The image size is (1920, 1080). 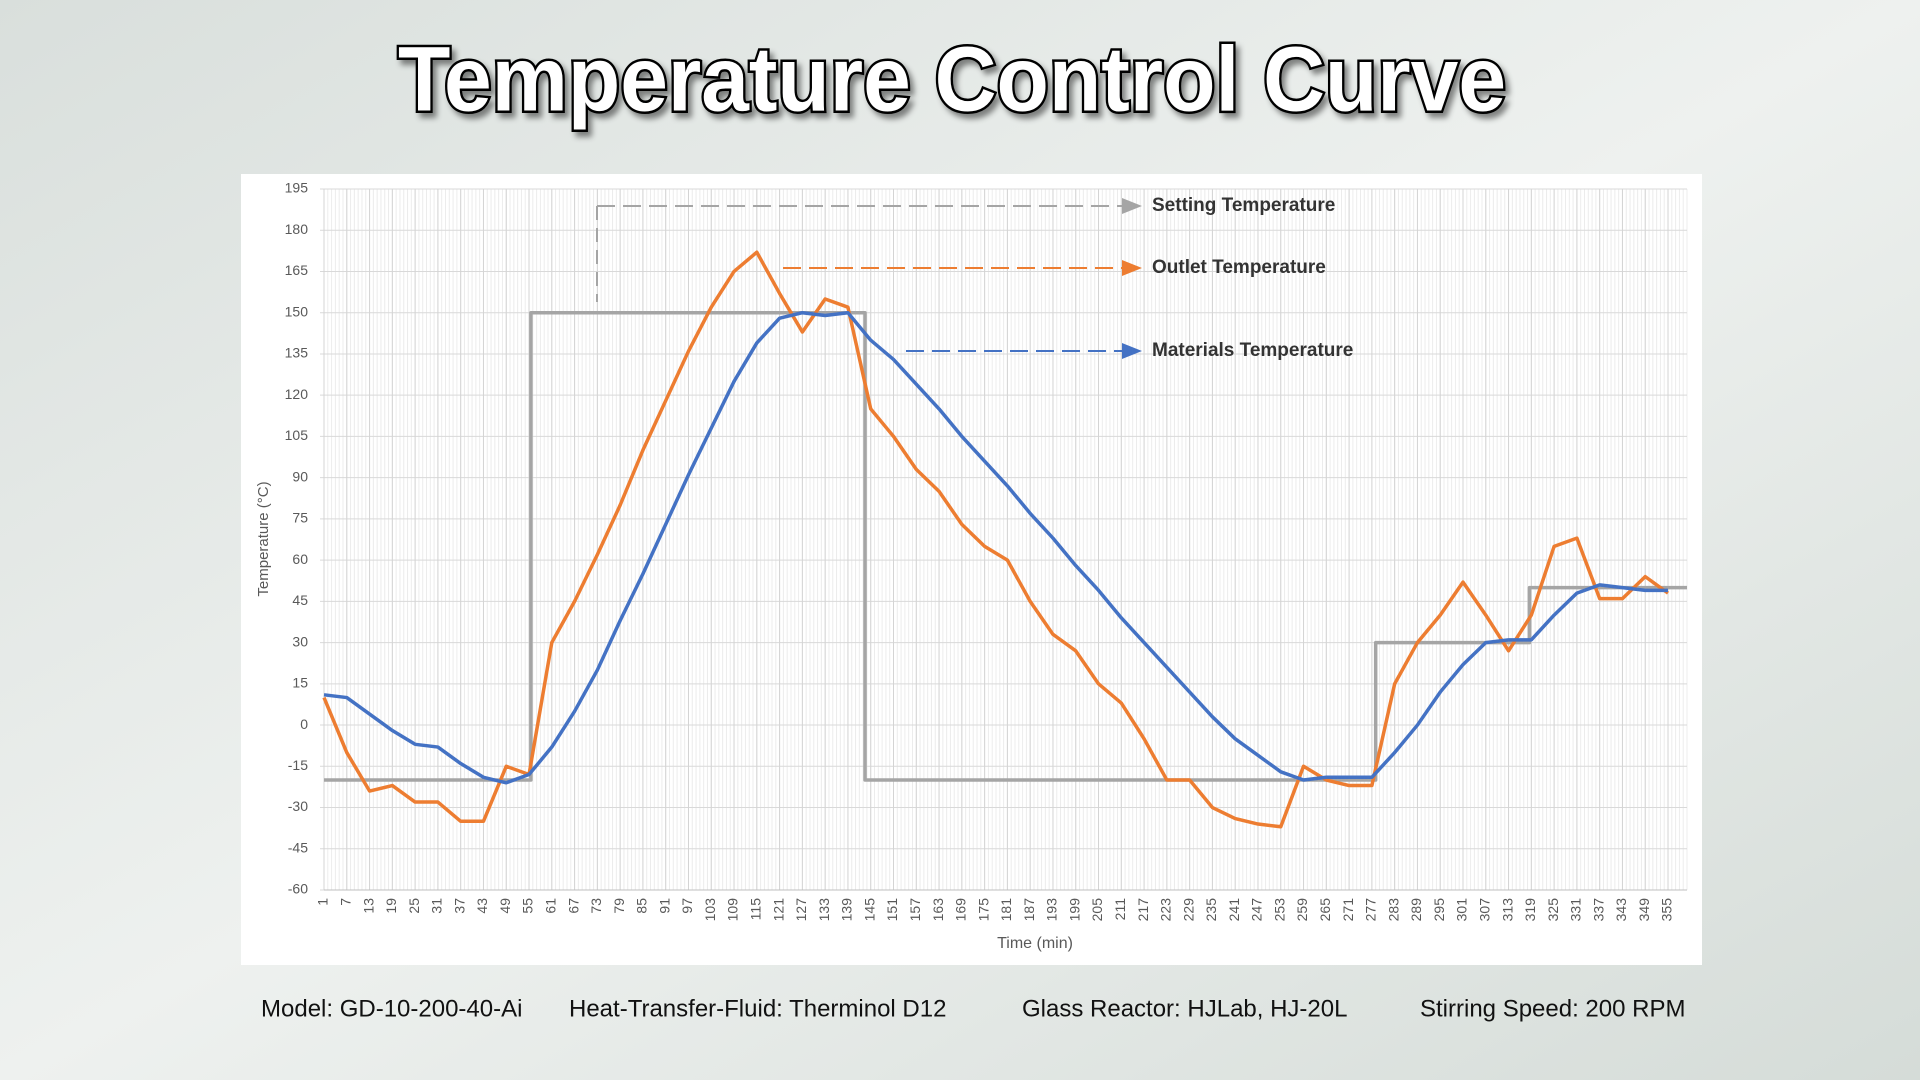 What do you see at coordinates (459, 906) in the screenshot?
I see `x-tick-label: 37` at bounding box center [459, 906].